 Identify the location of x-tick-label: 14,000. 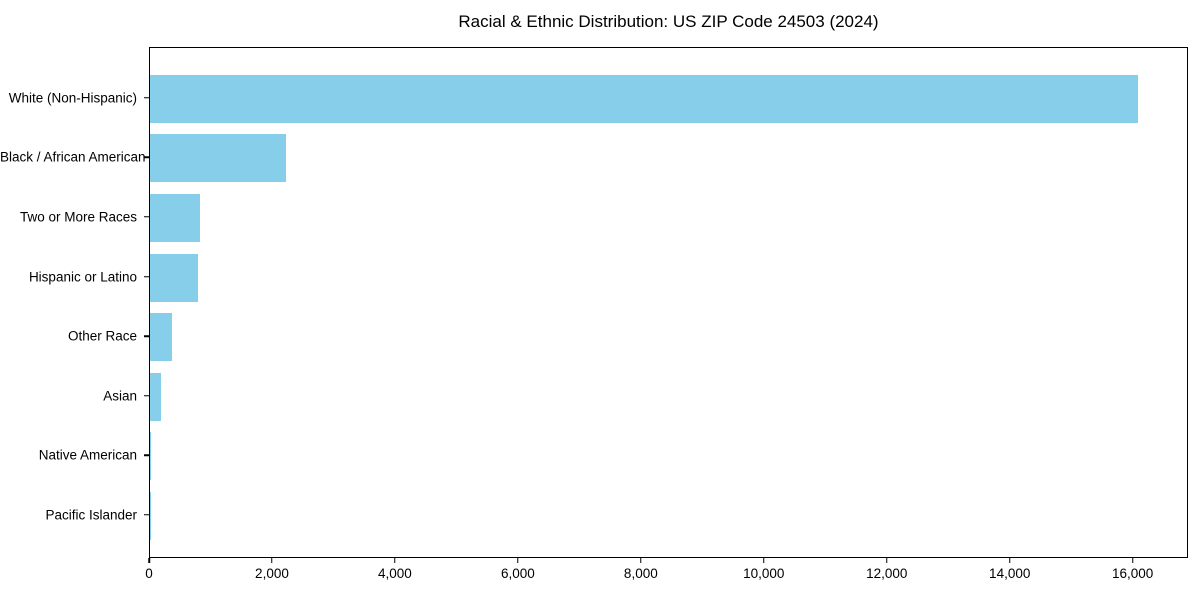
(1010, 573).